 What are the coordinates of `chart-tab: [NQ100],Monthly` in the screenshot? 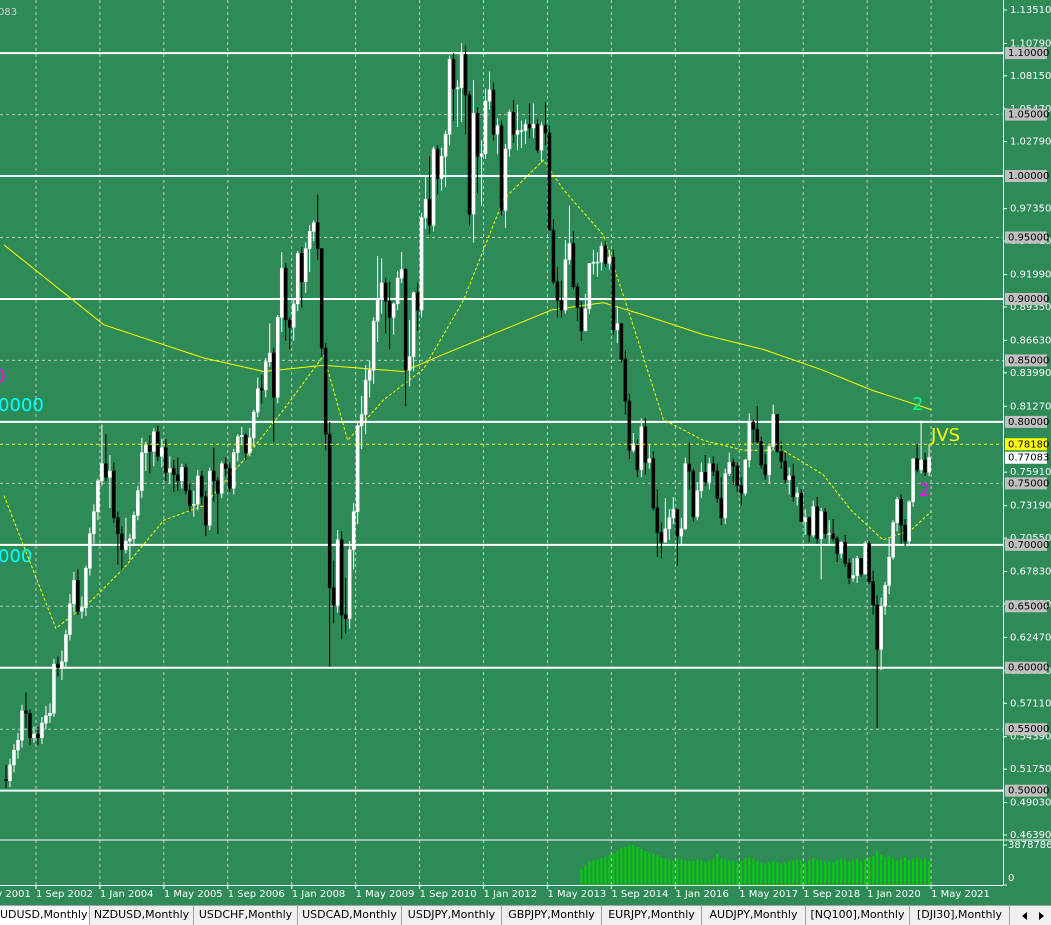 It's located at (858, 915).